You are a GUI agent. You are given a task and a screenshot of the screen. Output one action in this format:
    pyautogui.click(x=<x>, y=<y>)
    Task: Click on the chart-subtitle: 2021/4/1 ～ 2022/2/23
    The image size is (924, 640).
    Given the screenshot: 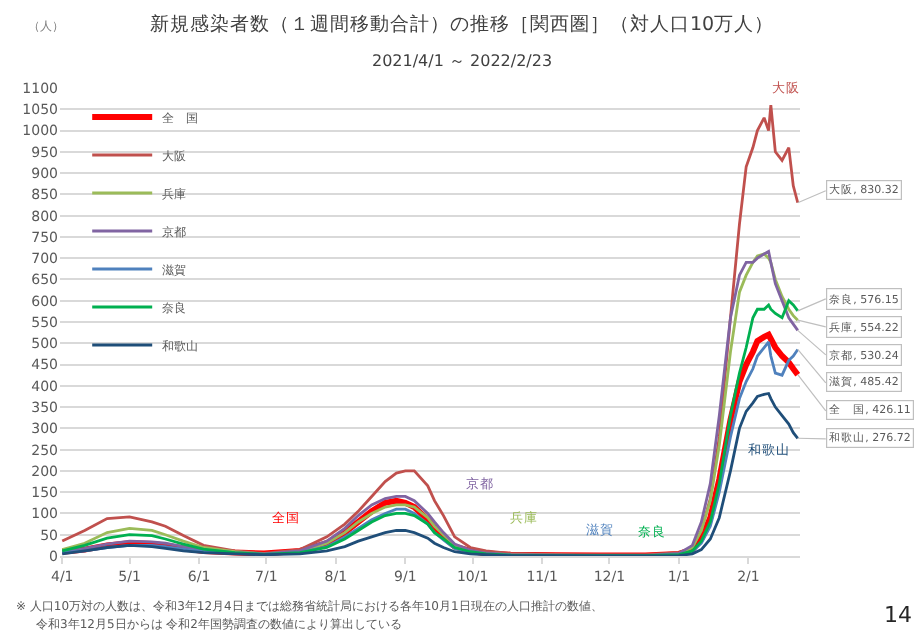 What is the action you would take?
    pyautogui.click(x=462, y=61)
    